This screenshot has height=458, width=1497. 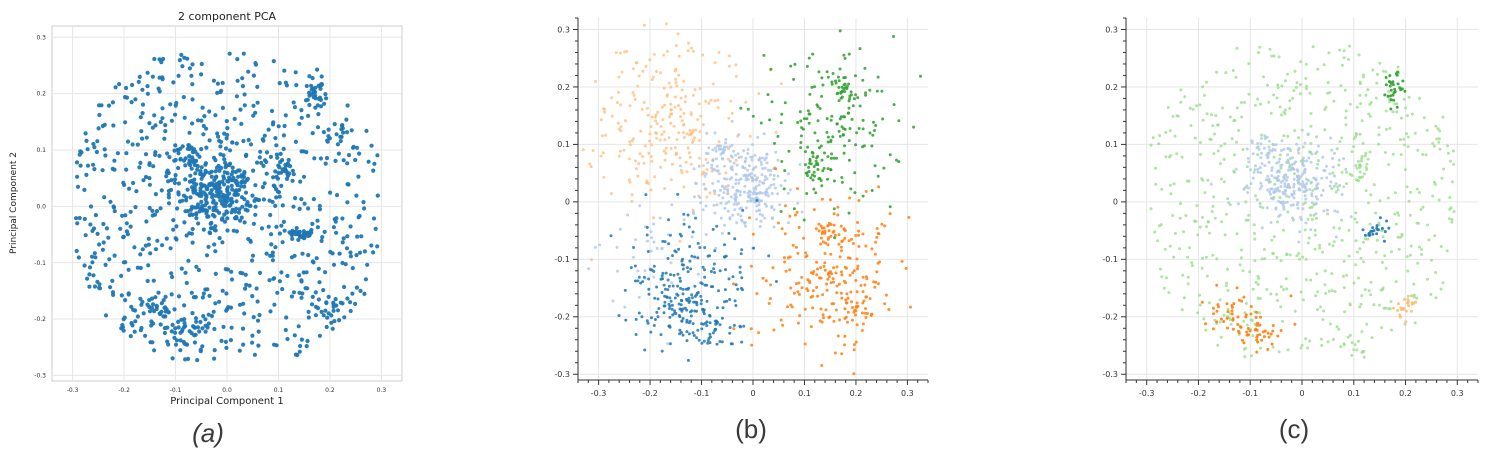 What do you see at coordinates (752, 393) in the screenshot?
I see `x-tick-label: 0` at bounding box center [752, 393].